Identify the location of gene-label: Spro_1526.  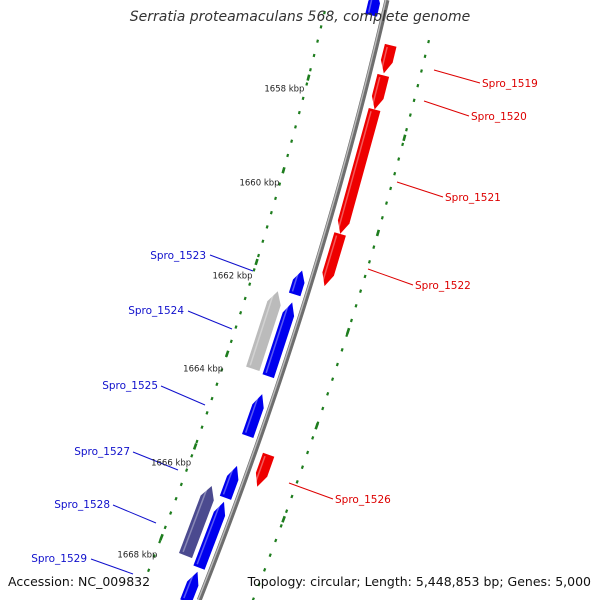
(363, 500).